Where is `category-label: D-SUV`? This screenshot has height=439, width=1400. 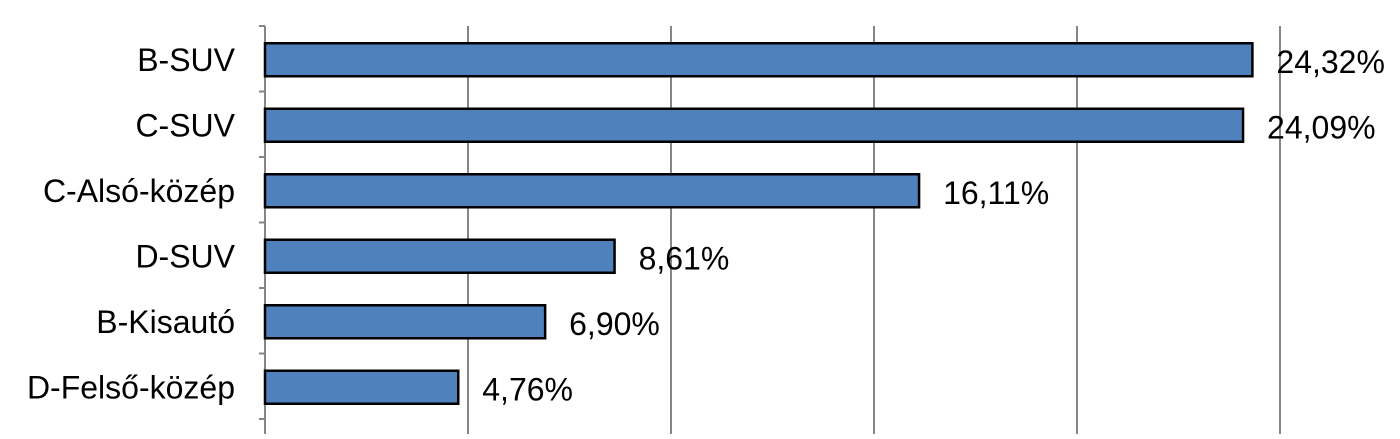
category-label: D-SUV is located at coordinates (185, 256).